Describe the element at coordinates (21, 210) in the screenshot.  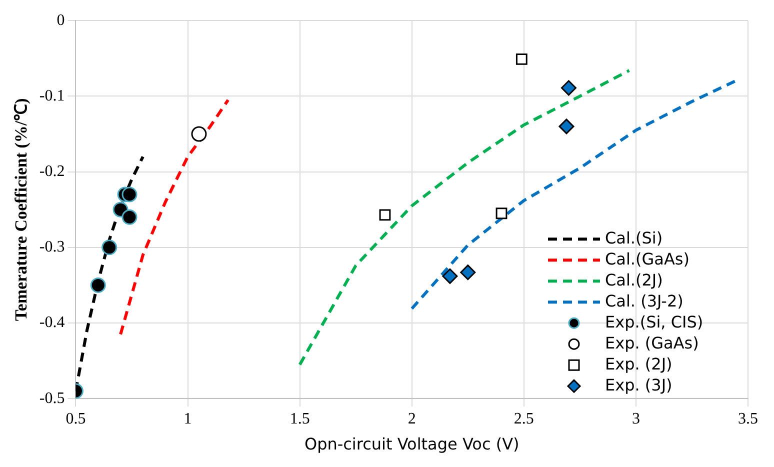
I see `y-axis-title: Temerature Coefficient (%/℃)` at that location.